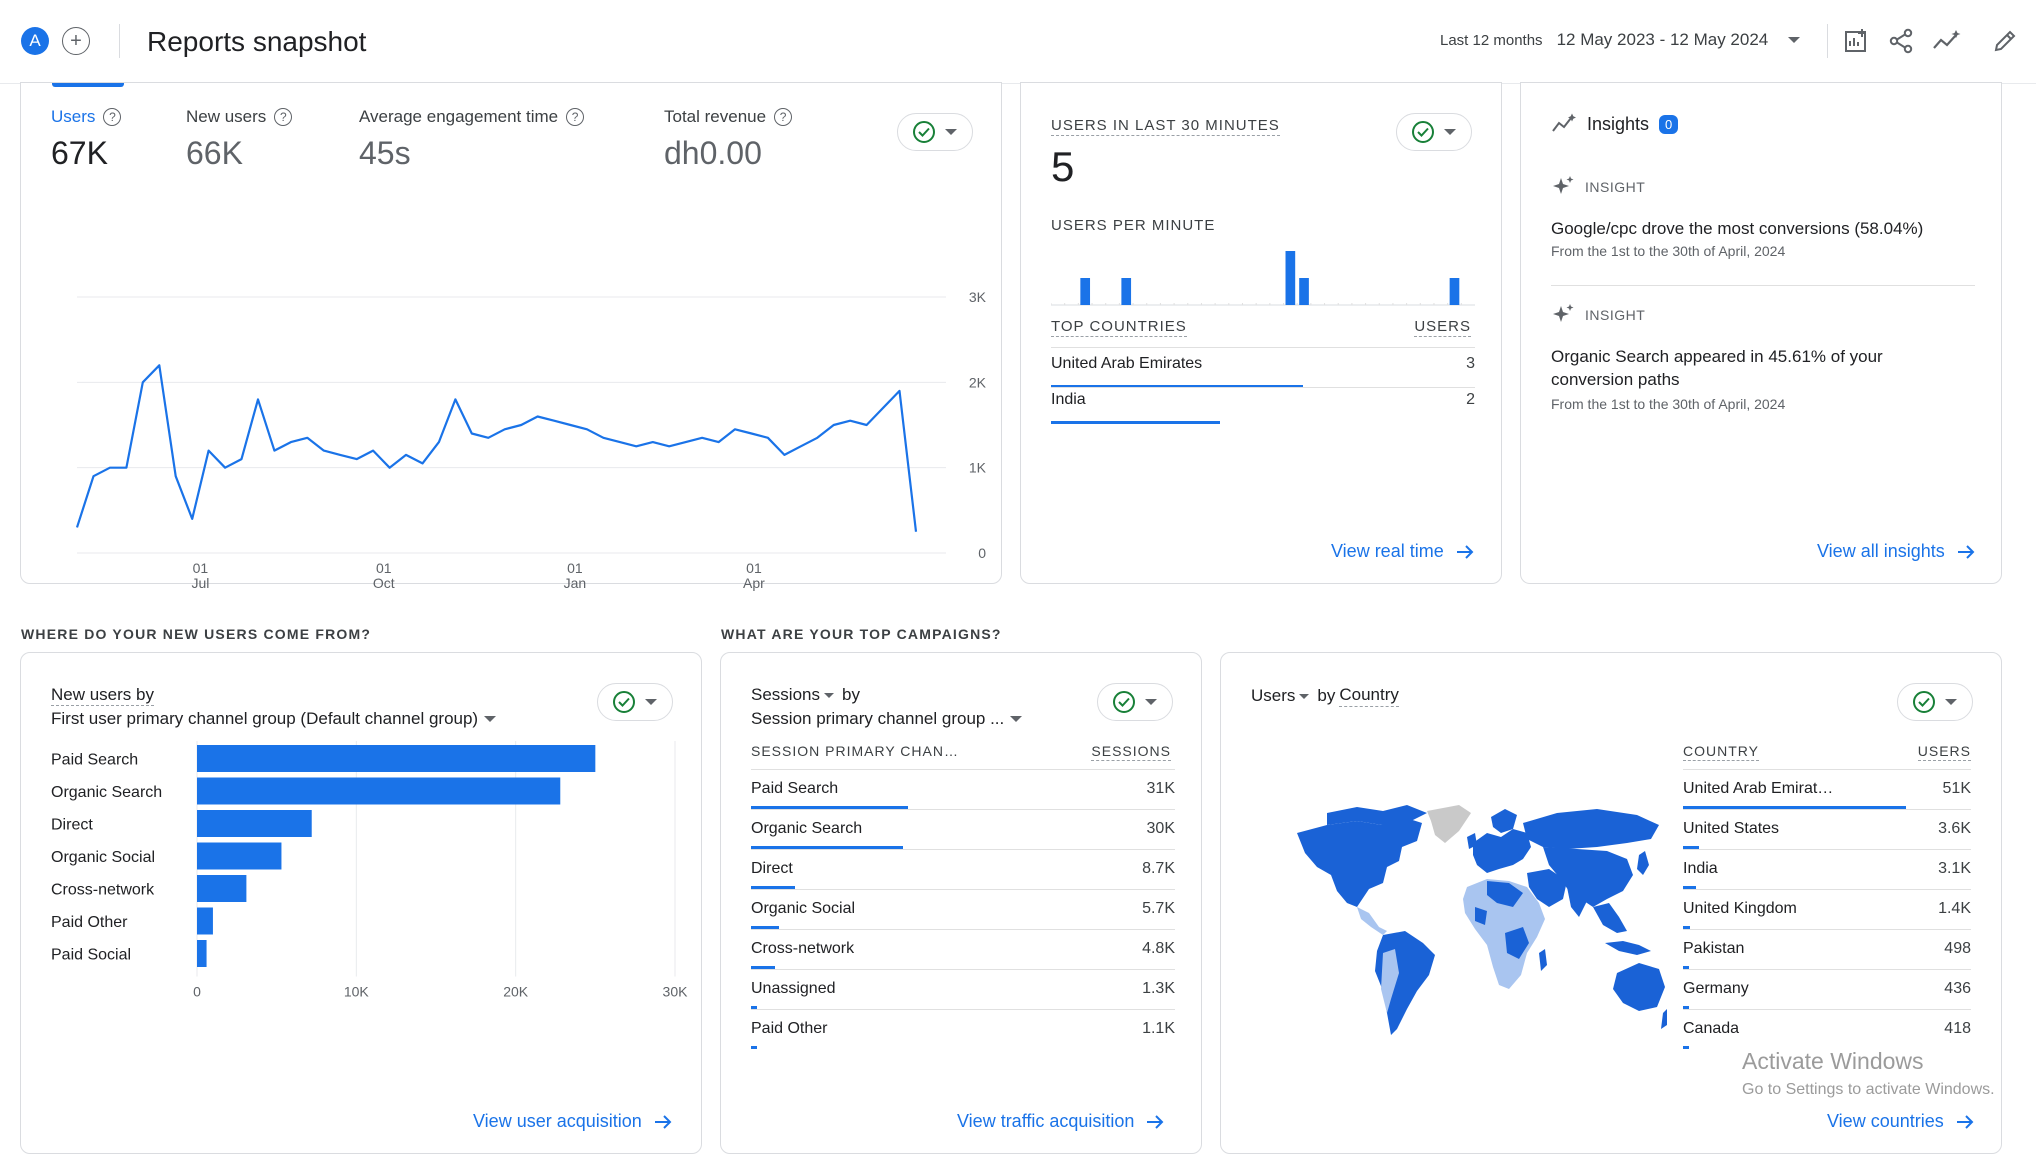  I want to click on map-africa-dark, so click(1502, 920).